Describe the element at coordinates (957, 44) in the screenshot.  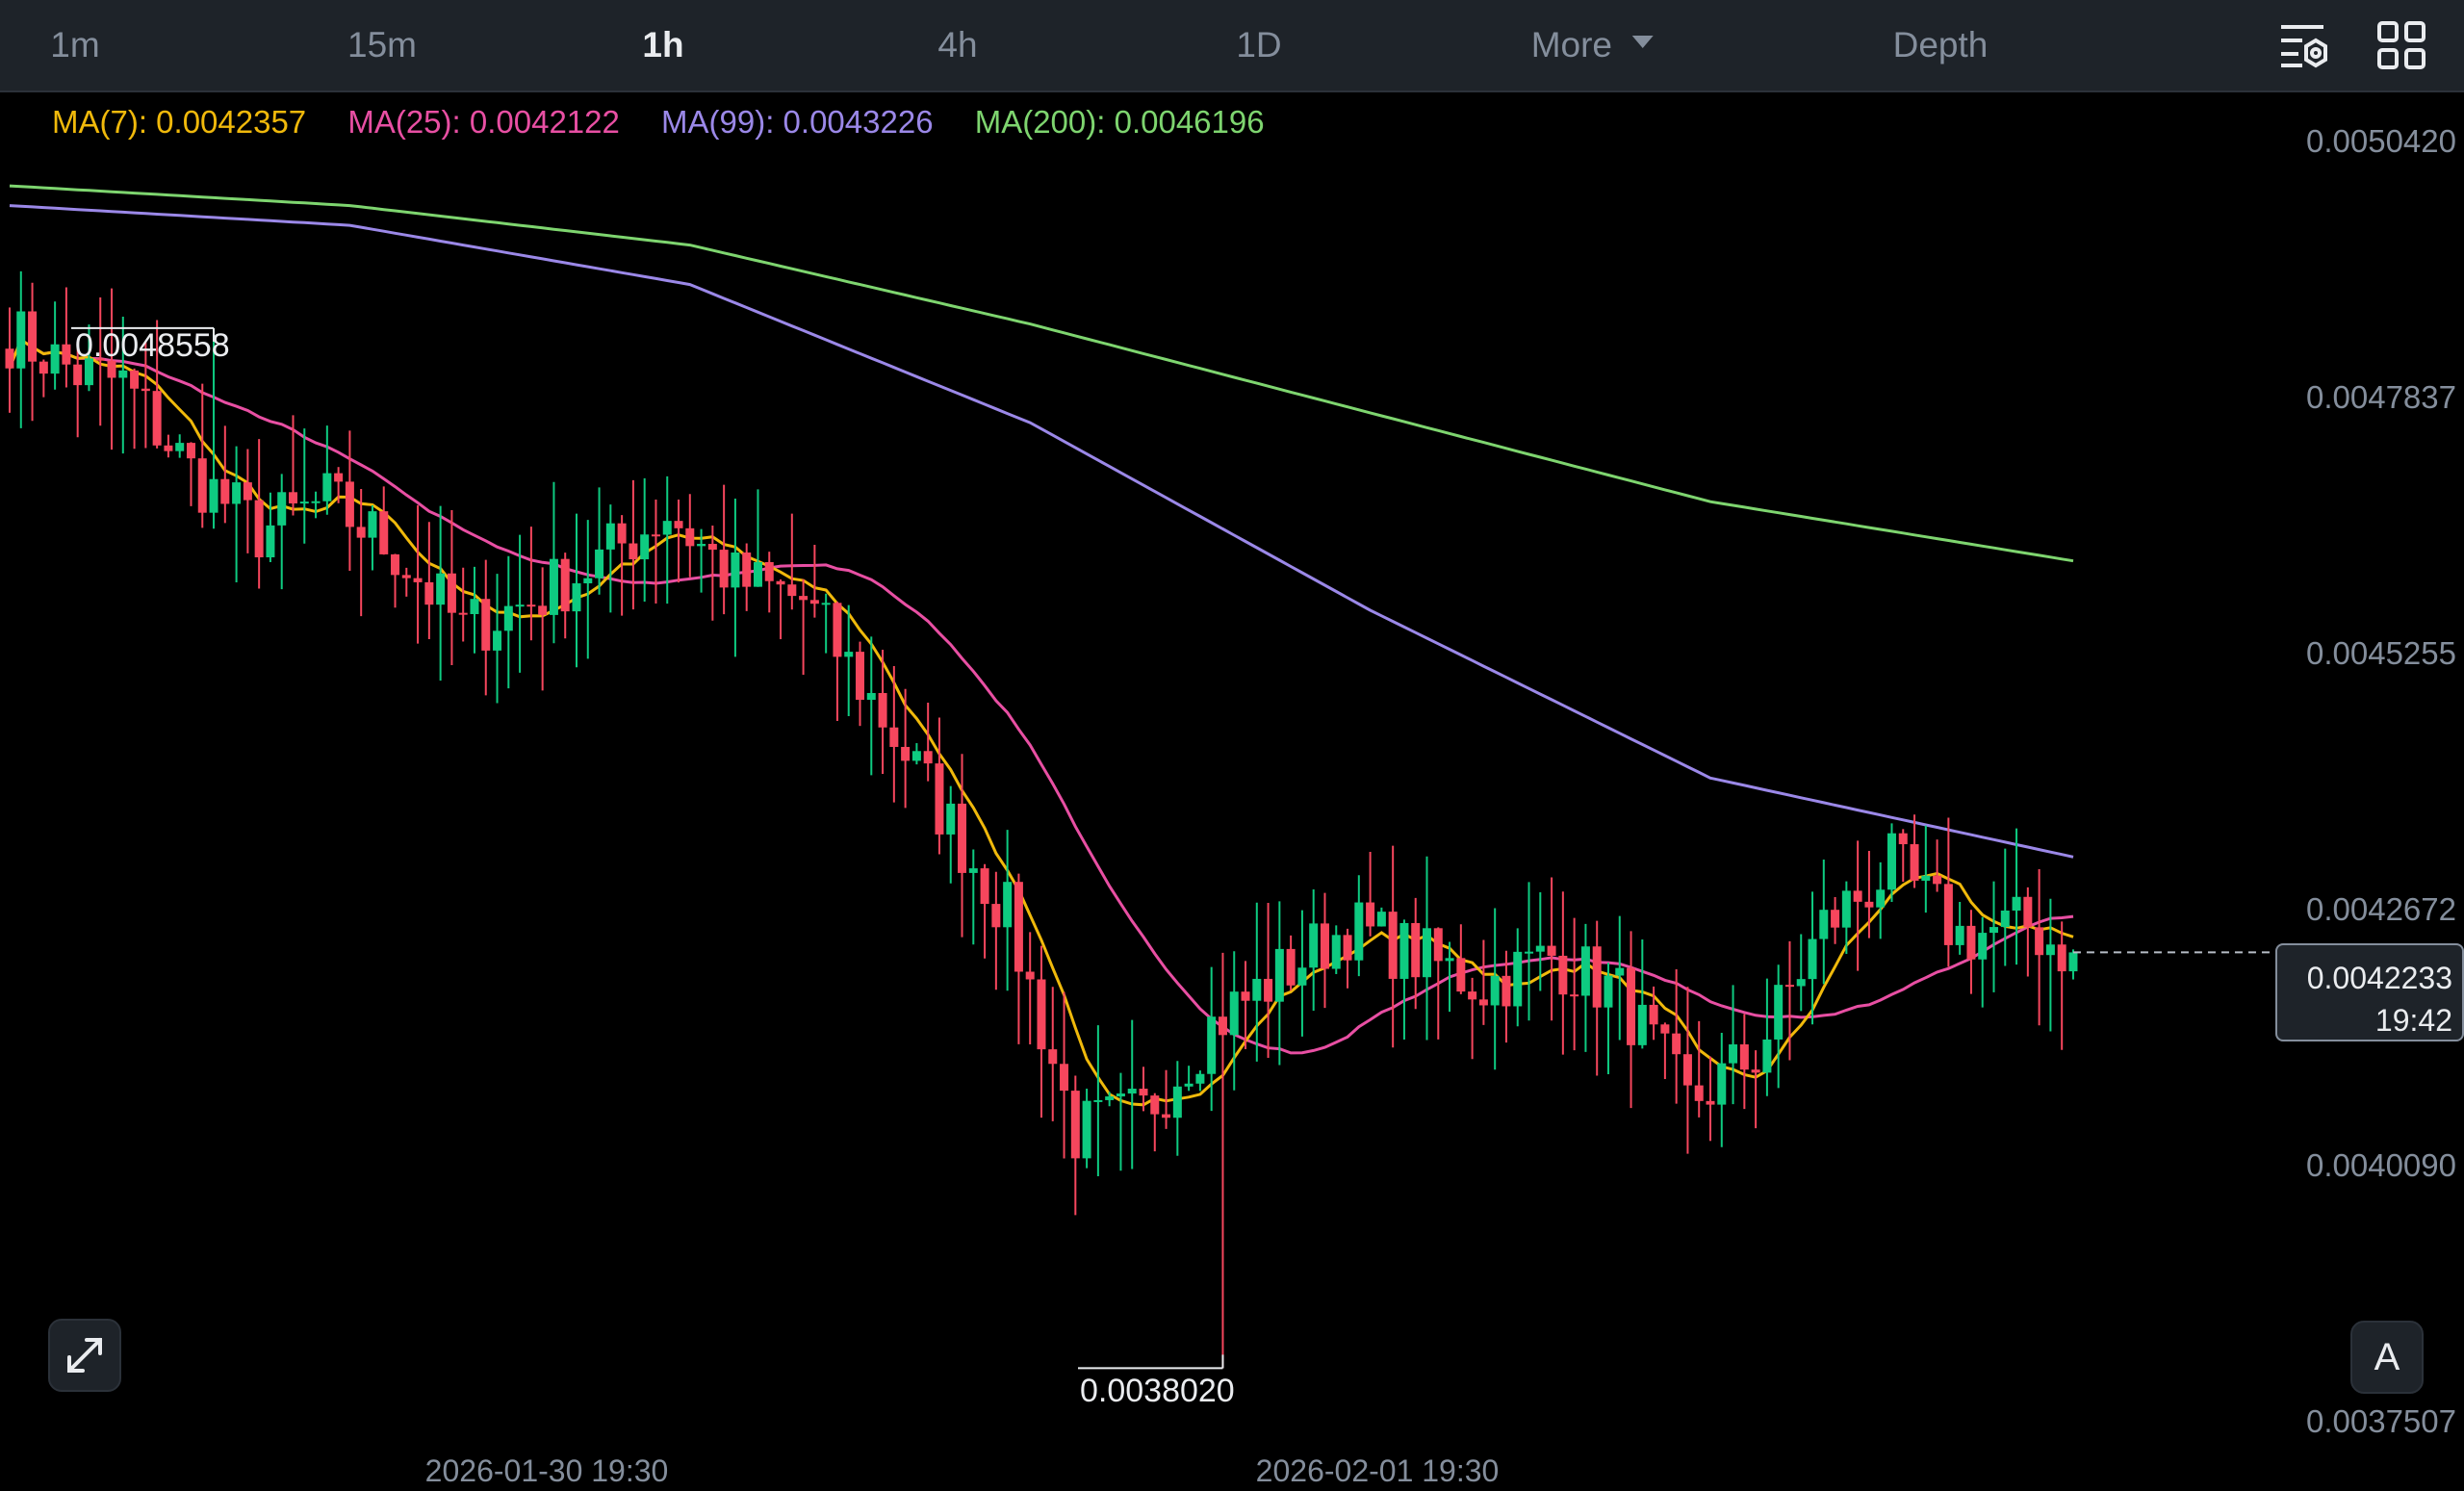
I see `timeframe-4h: 4h` at that location.